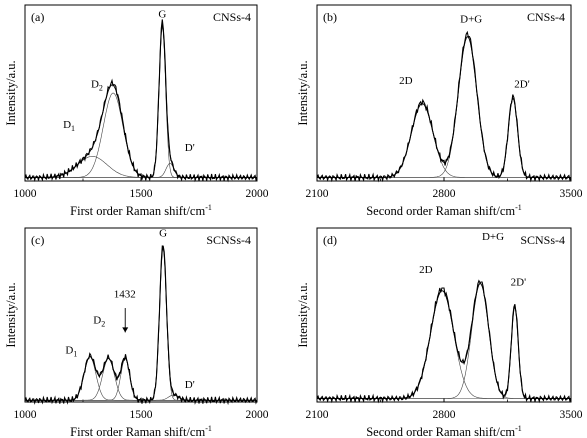  What do you see at coordinates (125, 295) in the screenshot?
I see `peak-label: 1432` at bounding box center [125, 295].